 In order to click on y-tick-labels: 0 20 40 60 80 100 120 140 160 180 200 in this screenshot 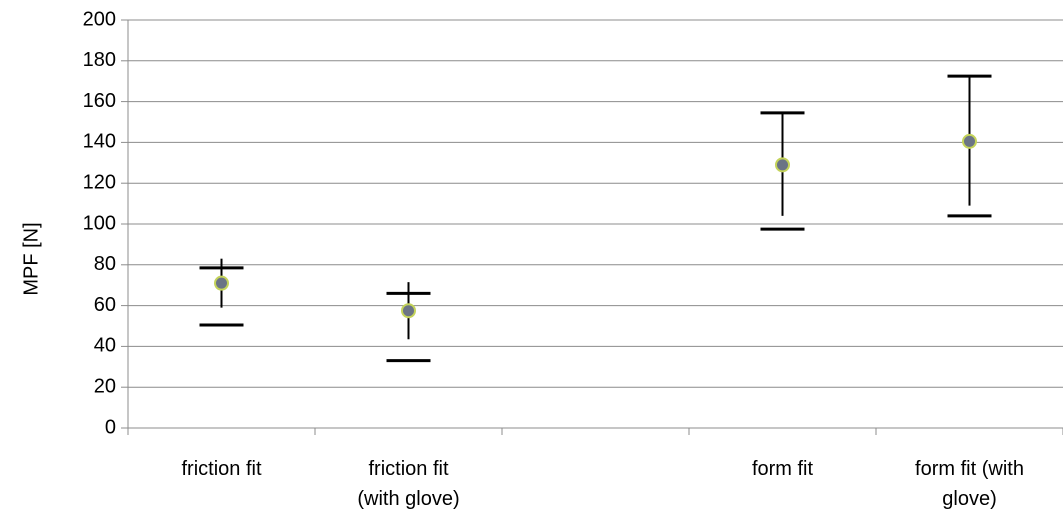, I will do `click(99, 223)`.